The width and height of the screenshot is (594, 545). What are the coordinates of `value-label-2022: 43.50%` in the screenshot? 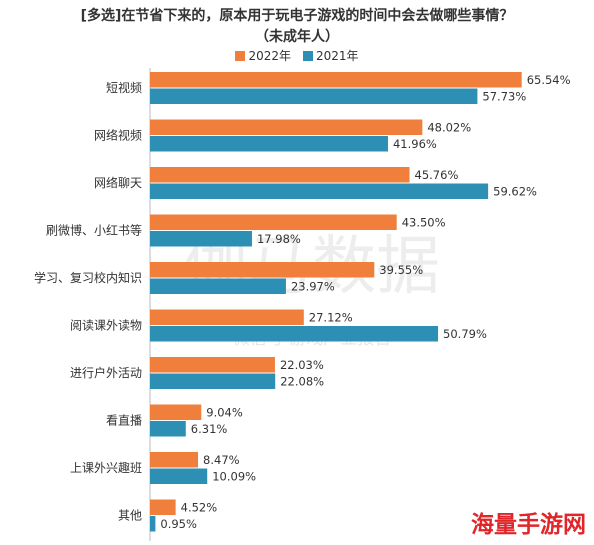 It's located at (424, 223).